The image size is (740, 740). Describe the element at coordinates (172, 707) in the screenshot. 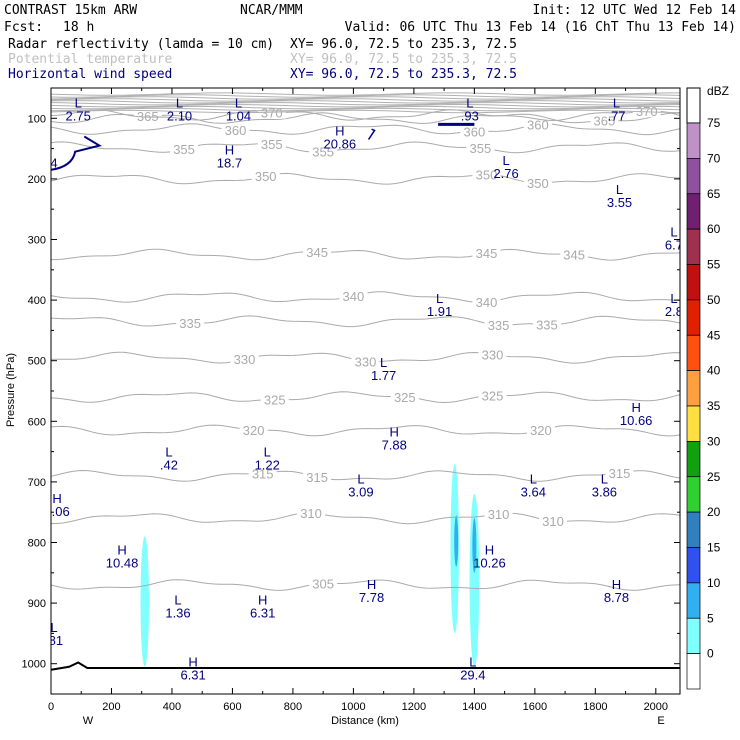

I see `x-tick-label: 400` at that location.